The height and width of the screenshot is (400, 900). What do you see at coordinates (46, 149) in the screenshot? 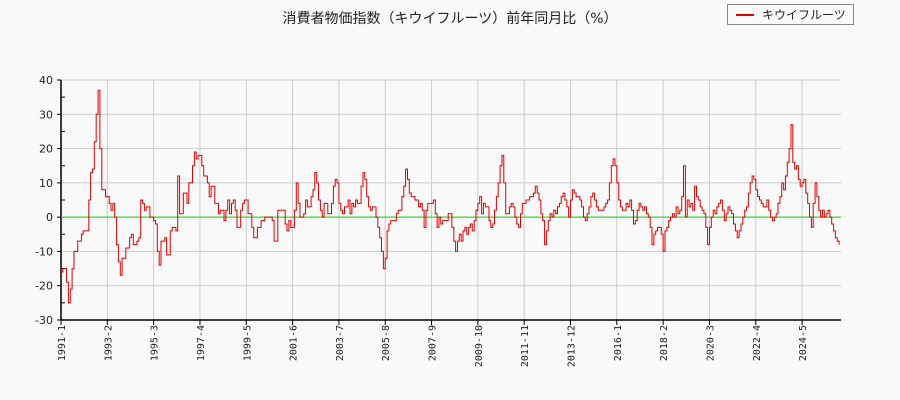
I see `y-tick-label: 20` at bounding box center [46, 149].